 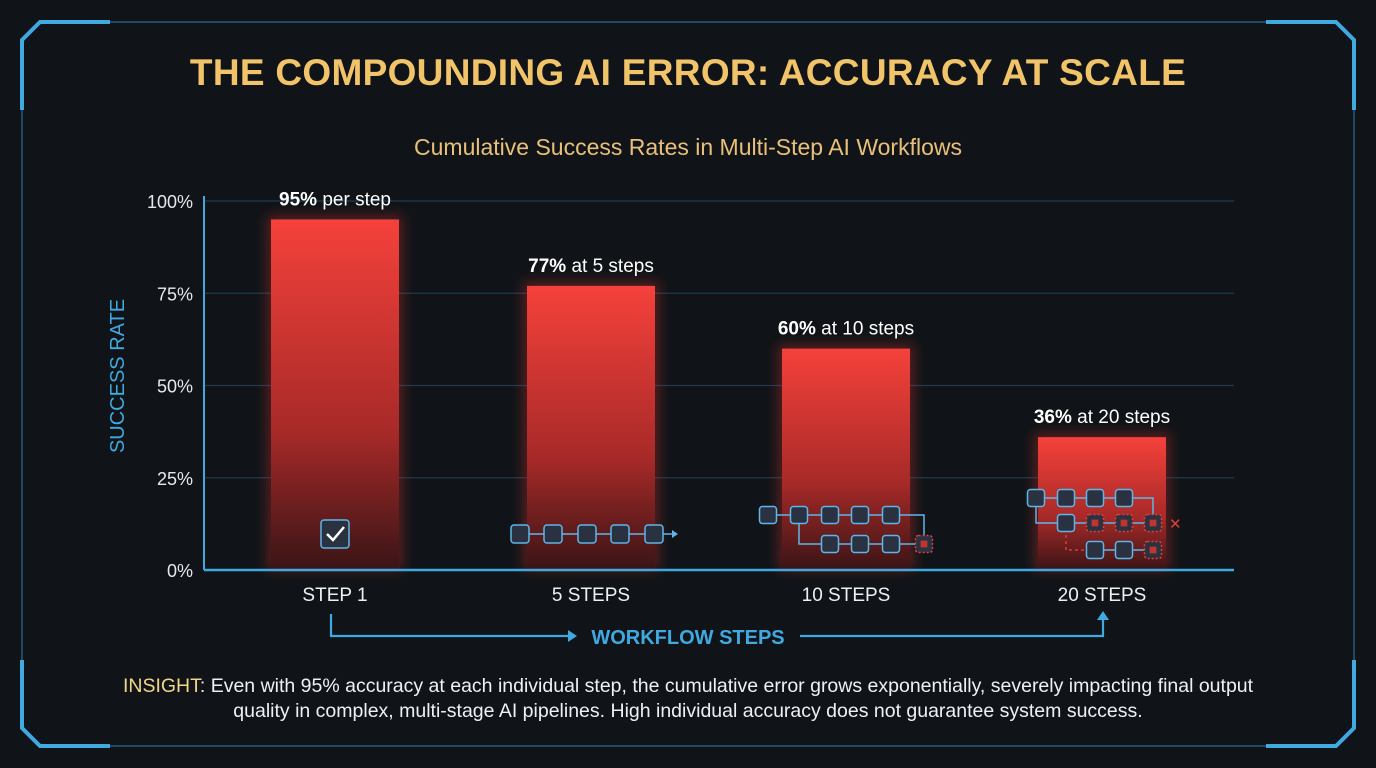 What do you see at coordinates (610, 266) in the screenshot?
I see `data-label-suffix: at 5 steps` at bounding box center [610, 266].